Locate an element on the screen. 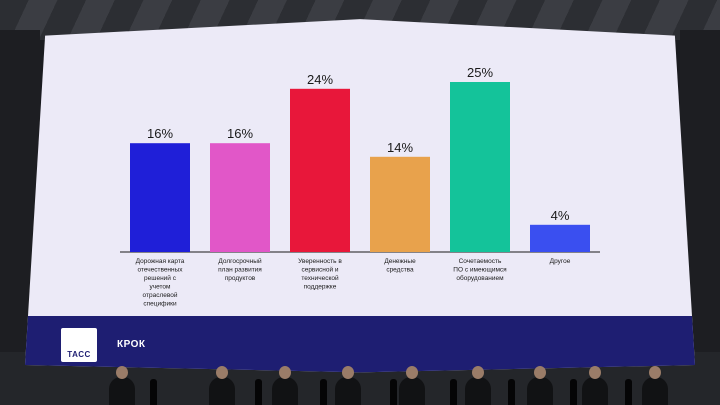  bar-value-label-5: 25% is located at coordinates (480, 72).